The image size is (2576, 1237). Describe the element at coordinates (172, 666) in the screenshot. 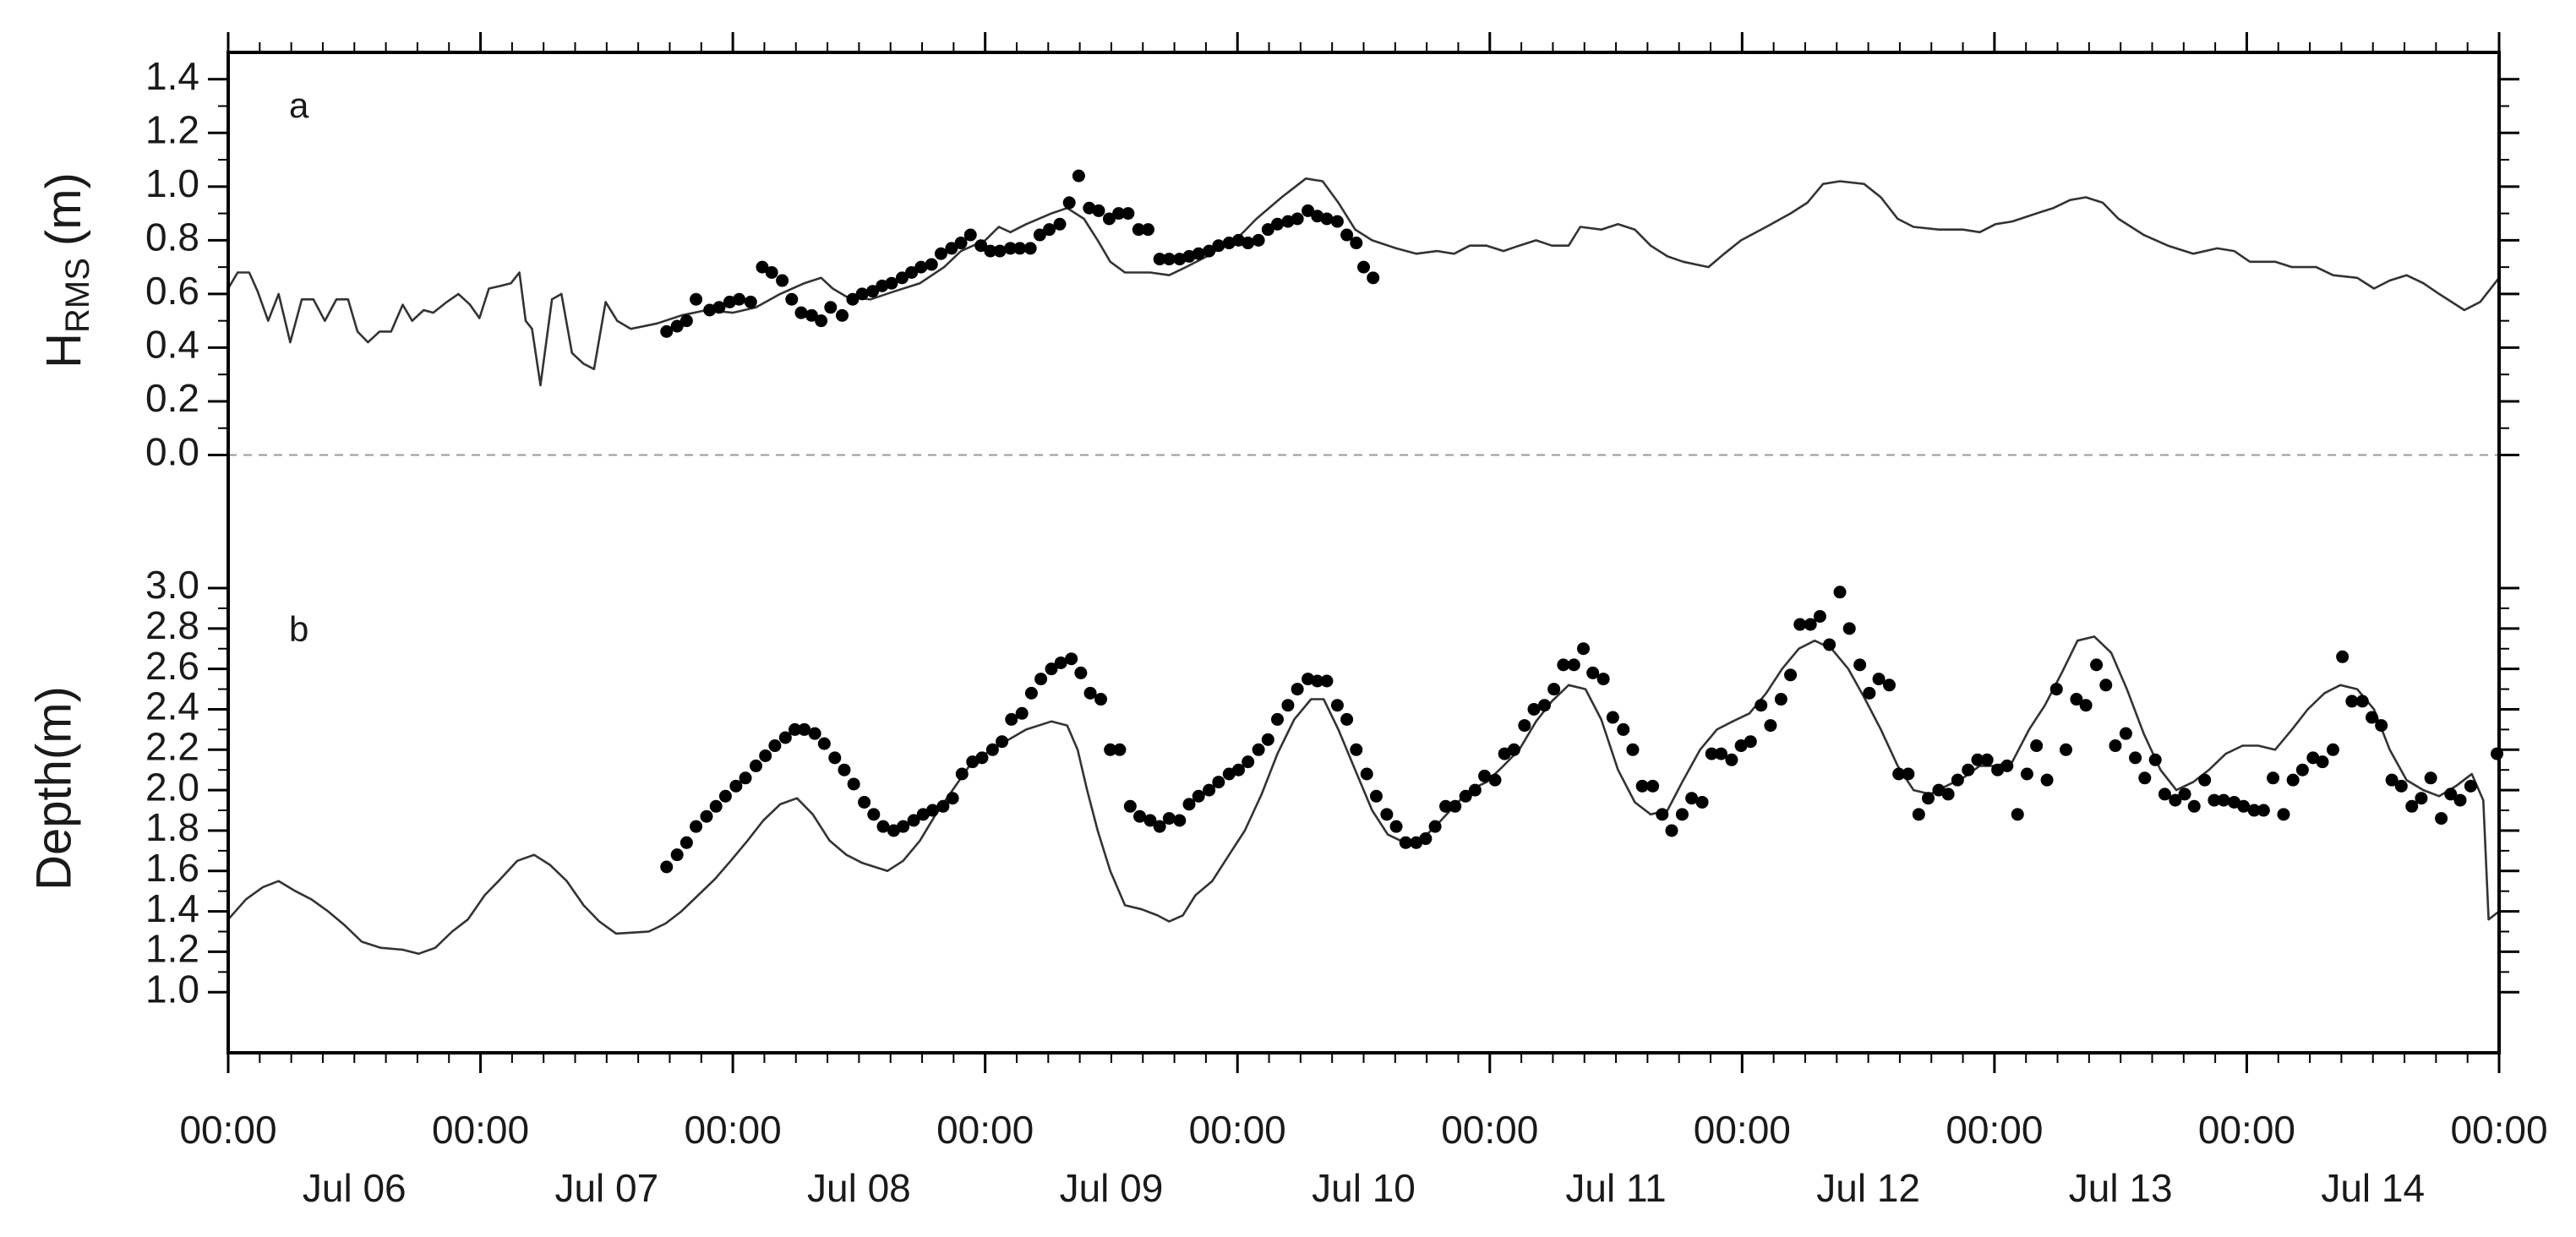

I see `y-tick-label: 2.6` at that location.